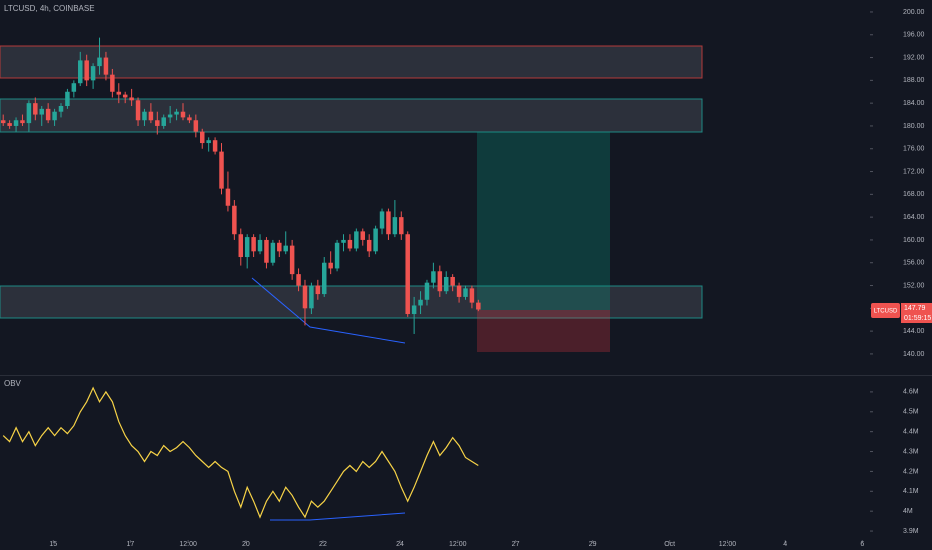 This screenshot has width=932, height=550. I want to click on x-tick-label: 24, so click(400, 544).